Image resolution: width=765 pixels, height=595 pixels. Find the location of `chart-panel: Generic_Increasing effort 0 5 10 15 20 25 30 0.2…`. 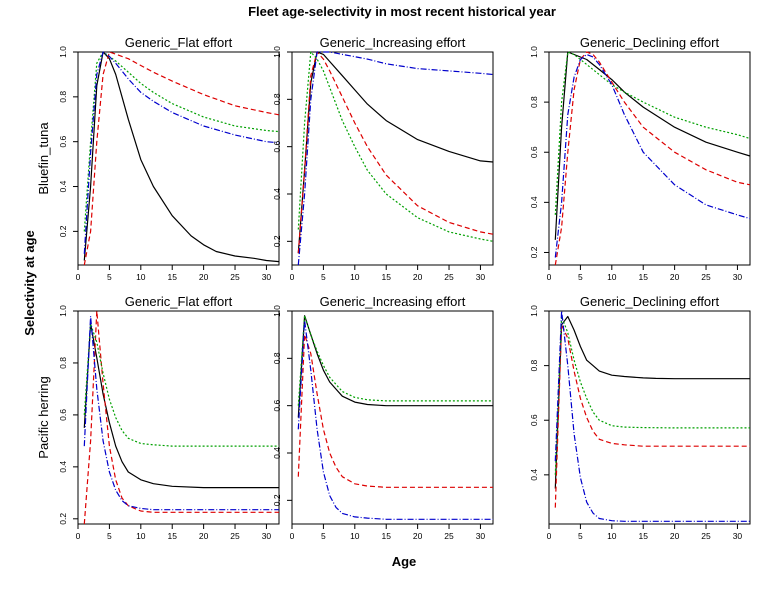

chart-panel: Generic_Increasing effort 0 5 10 15 20 25 30 0.2… is located at coordinates (383, 417).